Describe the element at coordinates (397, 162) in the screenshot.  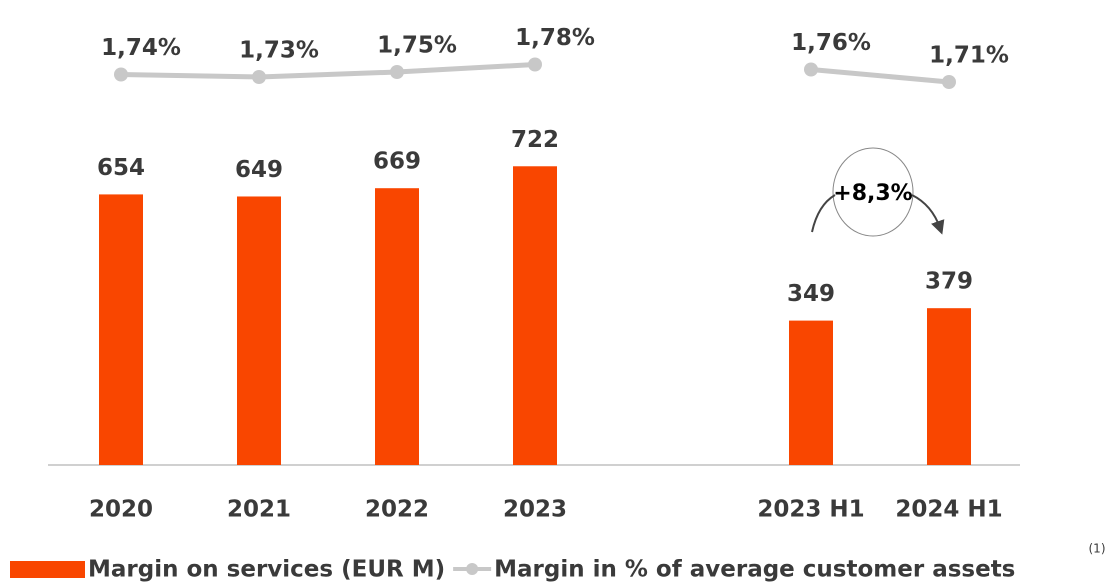
I see `bar-label: 669` at that location.